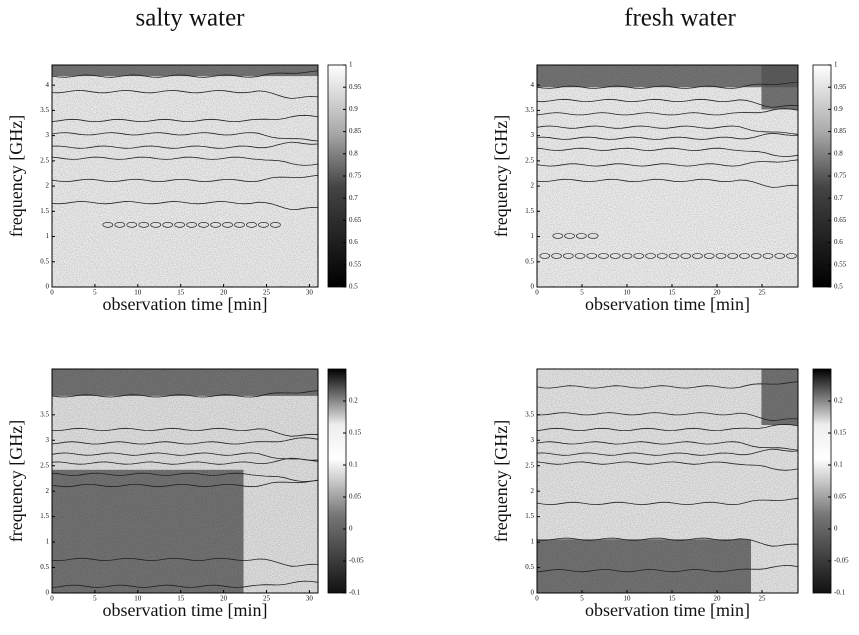  What do you see at coordinates (840, 593) in the screenshot?
I see `colorbar-tick-label: -0.1` at bounding box center [840, 593].